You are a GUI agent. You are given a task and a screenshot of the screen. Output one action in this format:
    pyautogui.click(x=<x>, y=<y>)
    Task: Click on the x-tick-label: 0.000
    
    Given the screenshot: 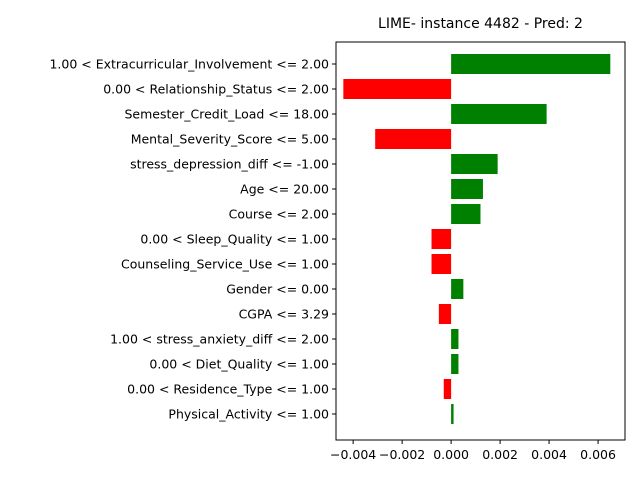 What is the action you would take?
    pyautogui.click(x=451, y=454)
    